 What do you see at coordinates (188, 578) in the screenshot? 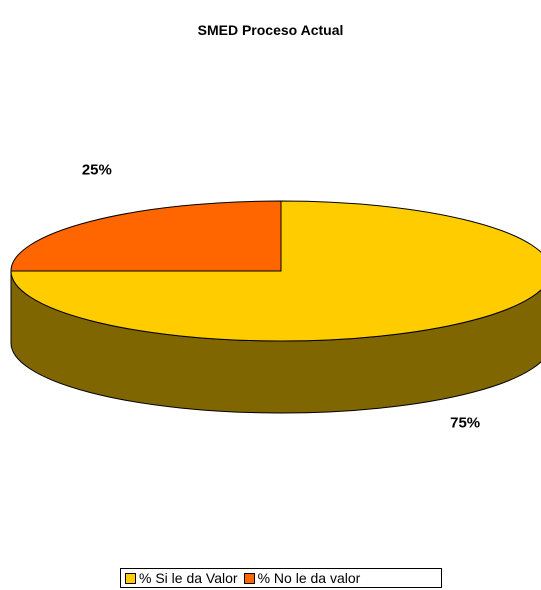
I see `legend-label-si-valor: % Si le da Valor` at bounding box center [188, 578].